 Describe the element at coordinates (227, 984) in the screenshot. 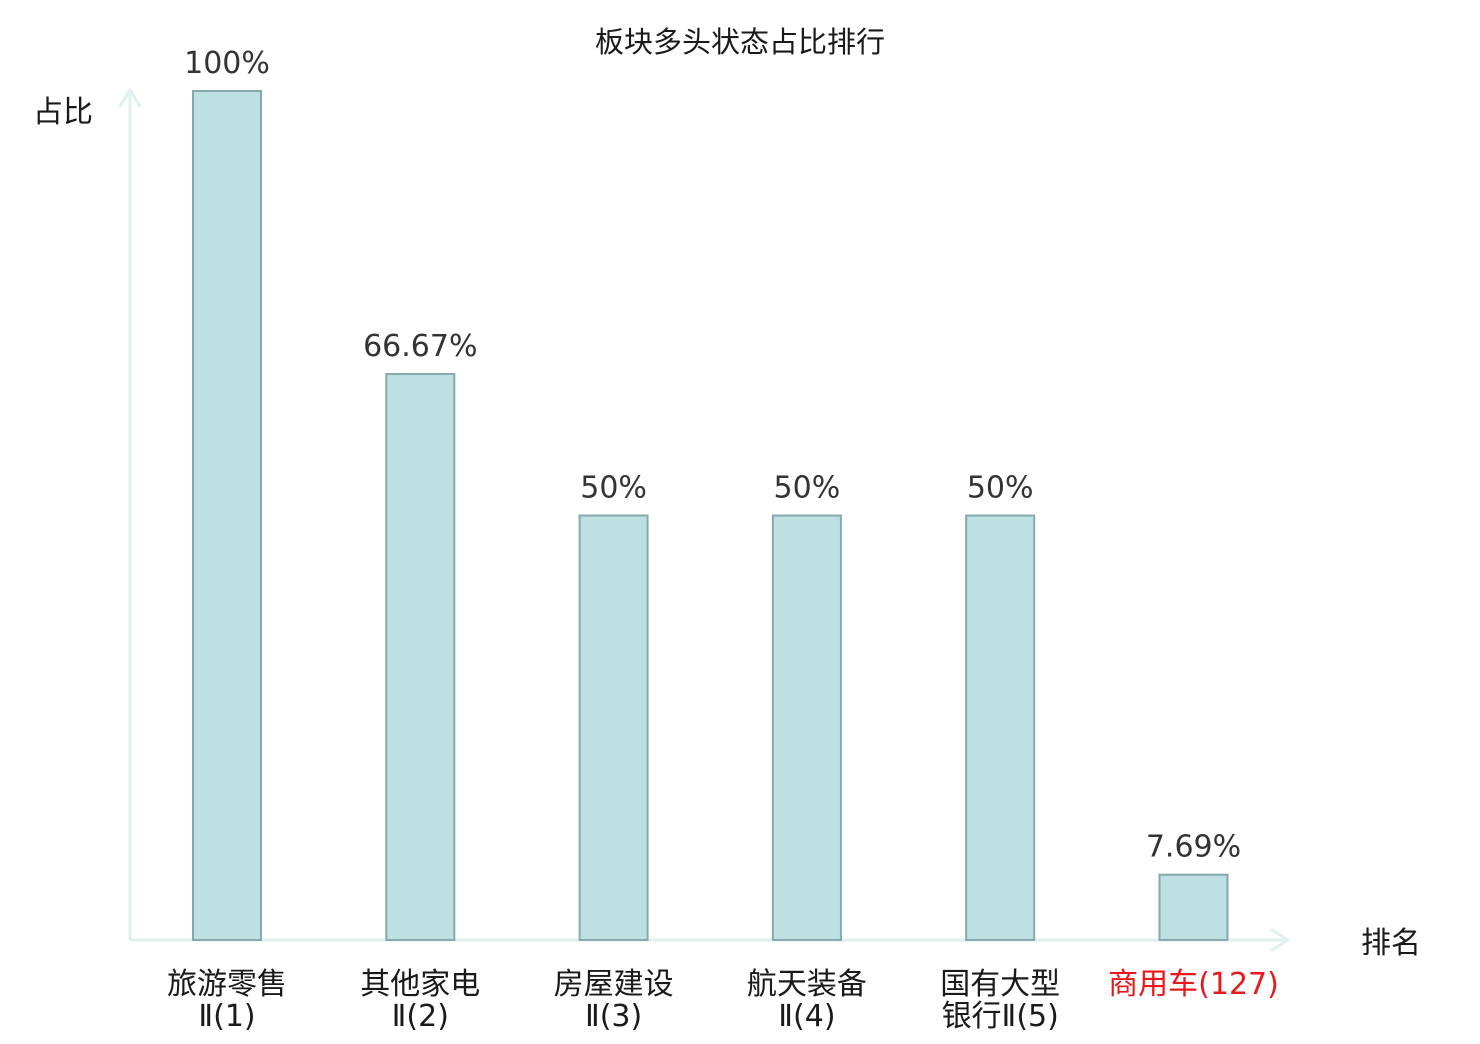

I see `category-label-line: 旅游零售` at that location.